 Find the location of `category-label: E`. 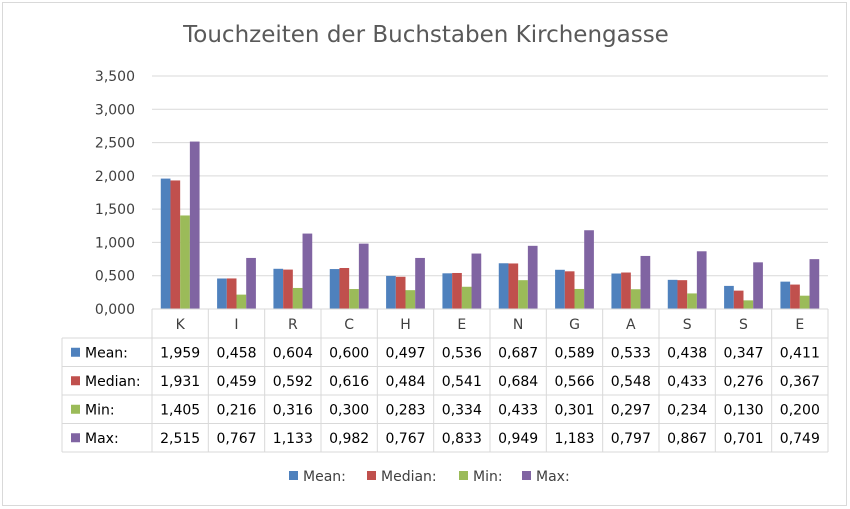

category-label: E is located at coordinates (461, 325).